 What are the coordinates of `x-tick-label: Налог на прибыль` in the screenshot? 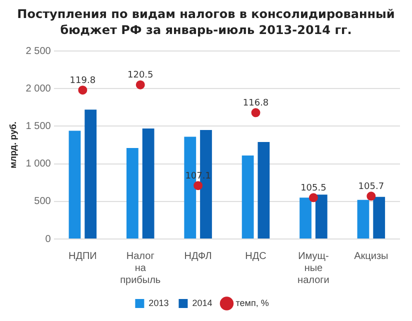 It's located at (140, 268).